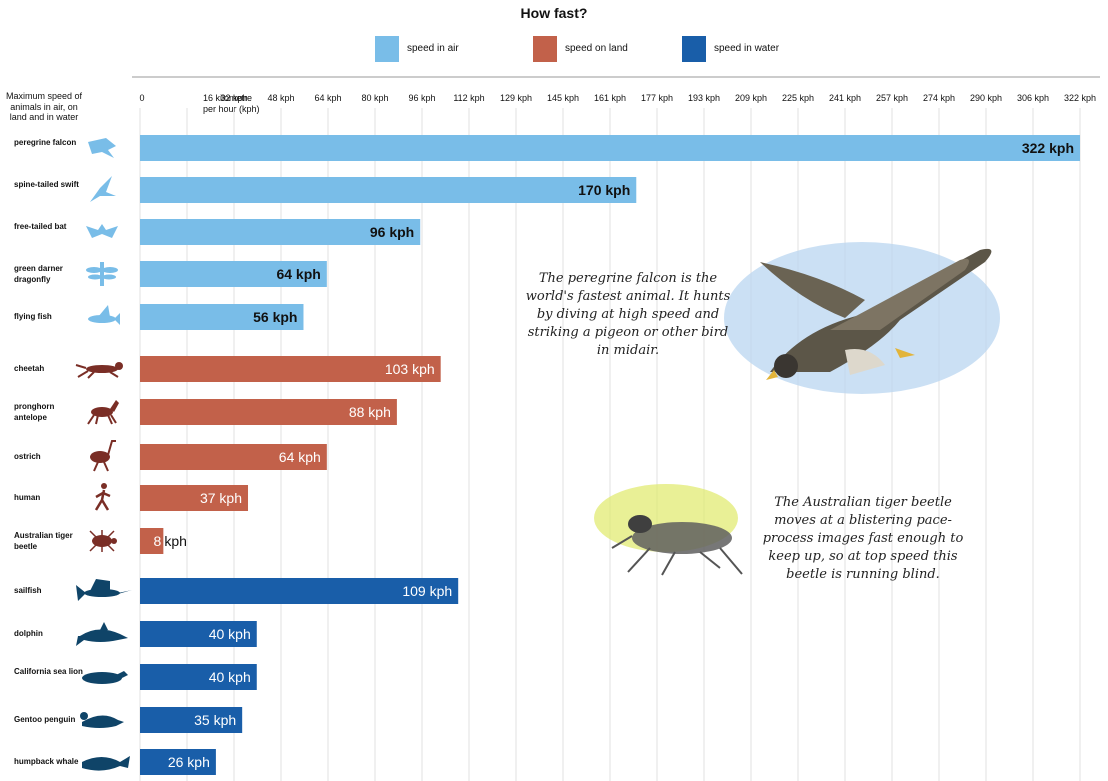 This screenshot has width=1108, height=781. Describe the element at coordinates (275, 317) in the screenshot. I see `bar-value-label: 56 kph` at that location.